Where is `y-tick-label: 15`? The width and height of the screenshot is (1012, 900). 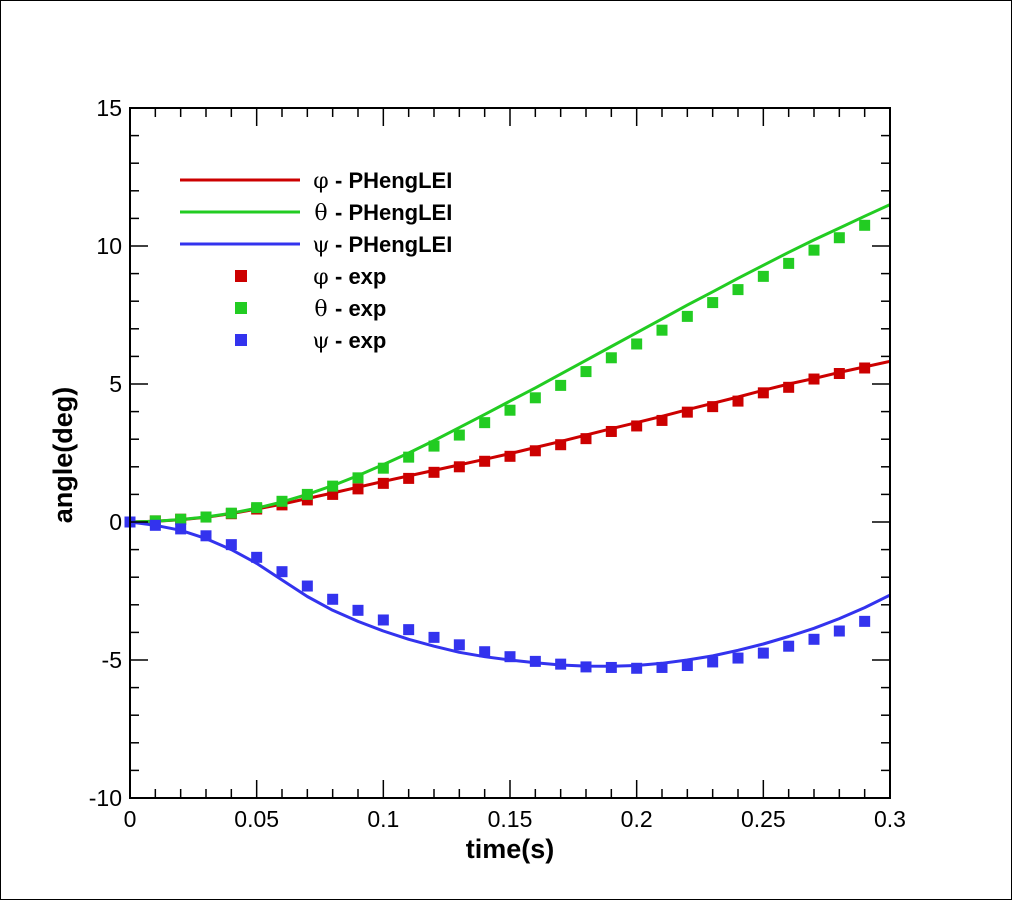 y-tick-label: 15 is located at coordinates (109, 108).